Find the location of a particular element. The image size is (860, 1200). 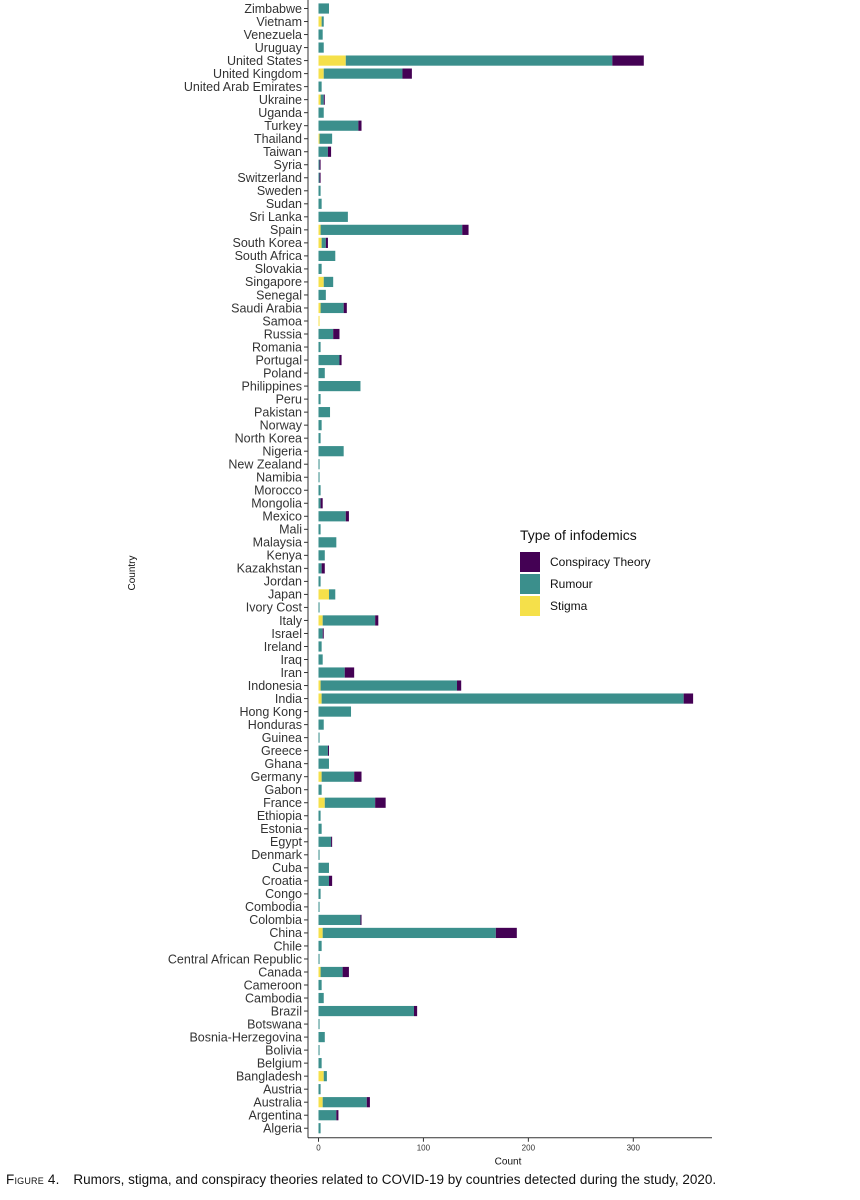

category-label: North Korea is located at coordinates (268, 438).